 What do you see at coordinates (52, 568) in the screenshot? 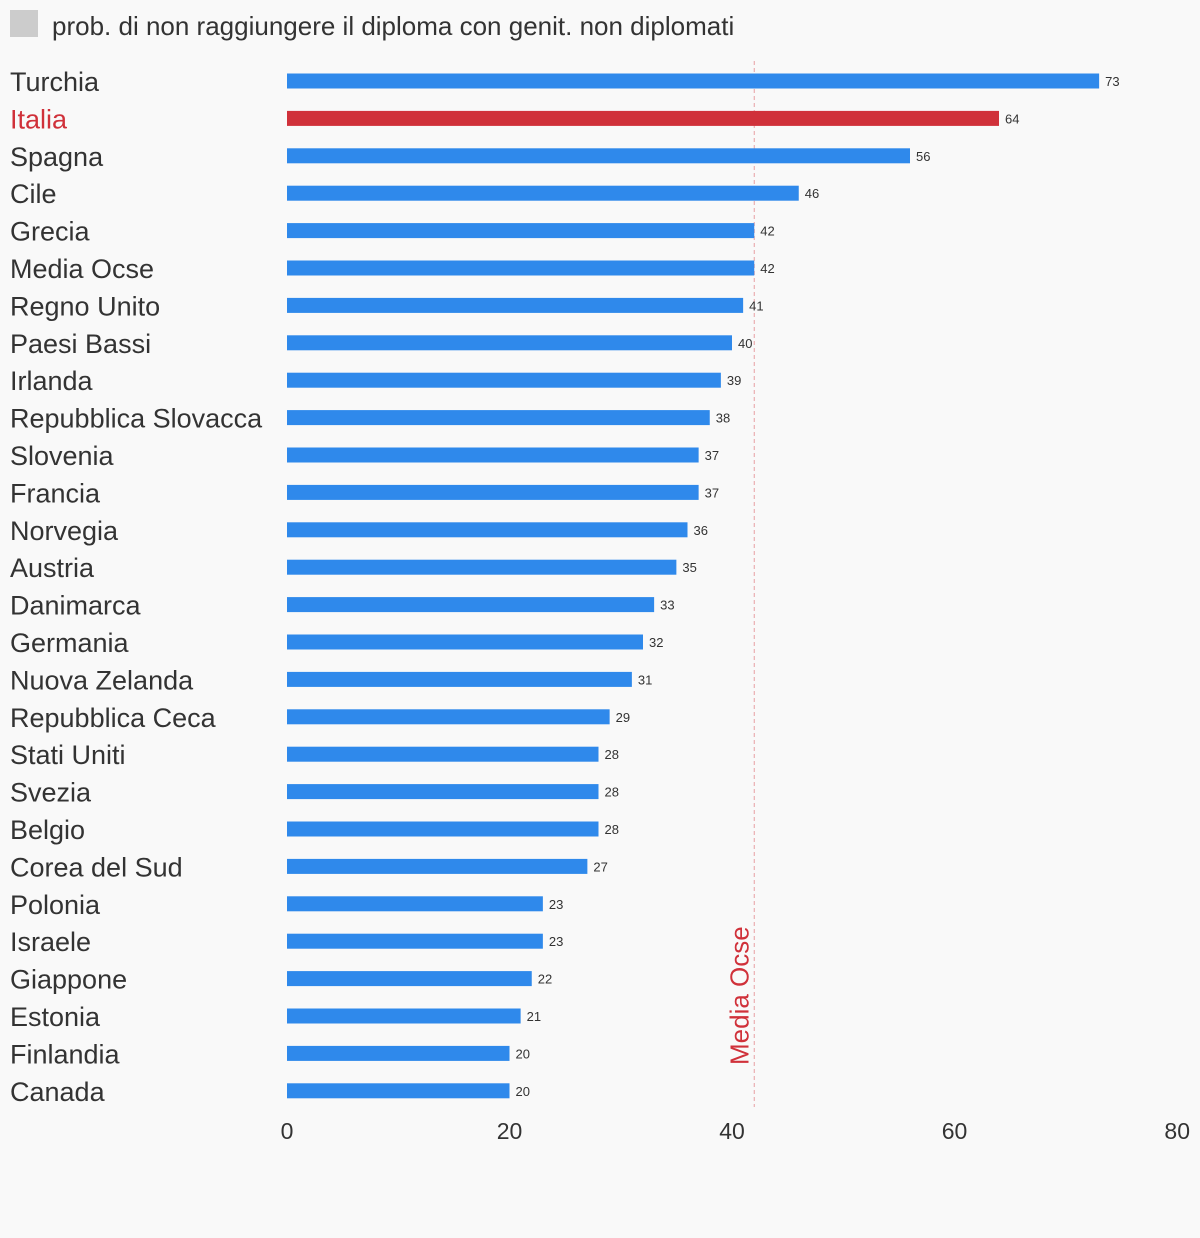
I see `category-label: Austria` at bounding box center [52, 568].